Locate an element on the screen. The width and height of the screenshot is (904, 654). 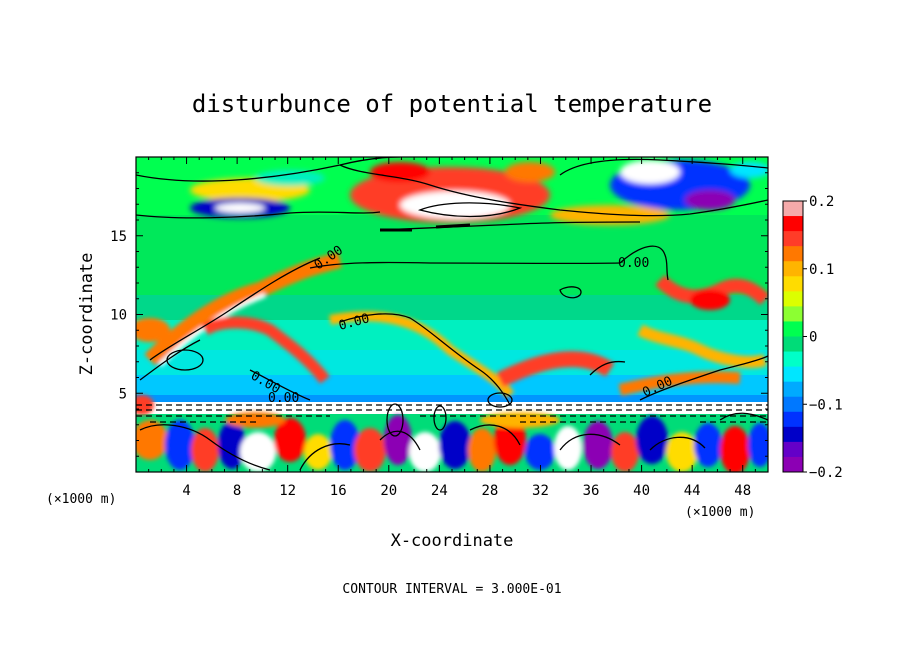
colorbar-ticks: 0.2 0.1 0 −0.1 −0.2 is located at coordinates (823, 337).